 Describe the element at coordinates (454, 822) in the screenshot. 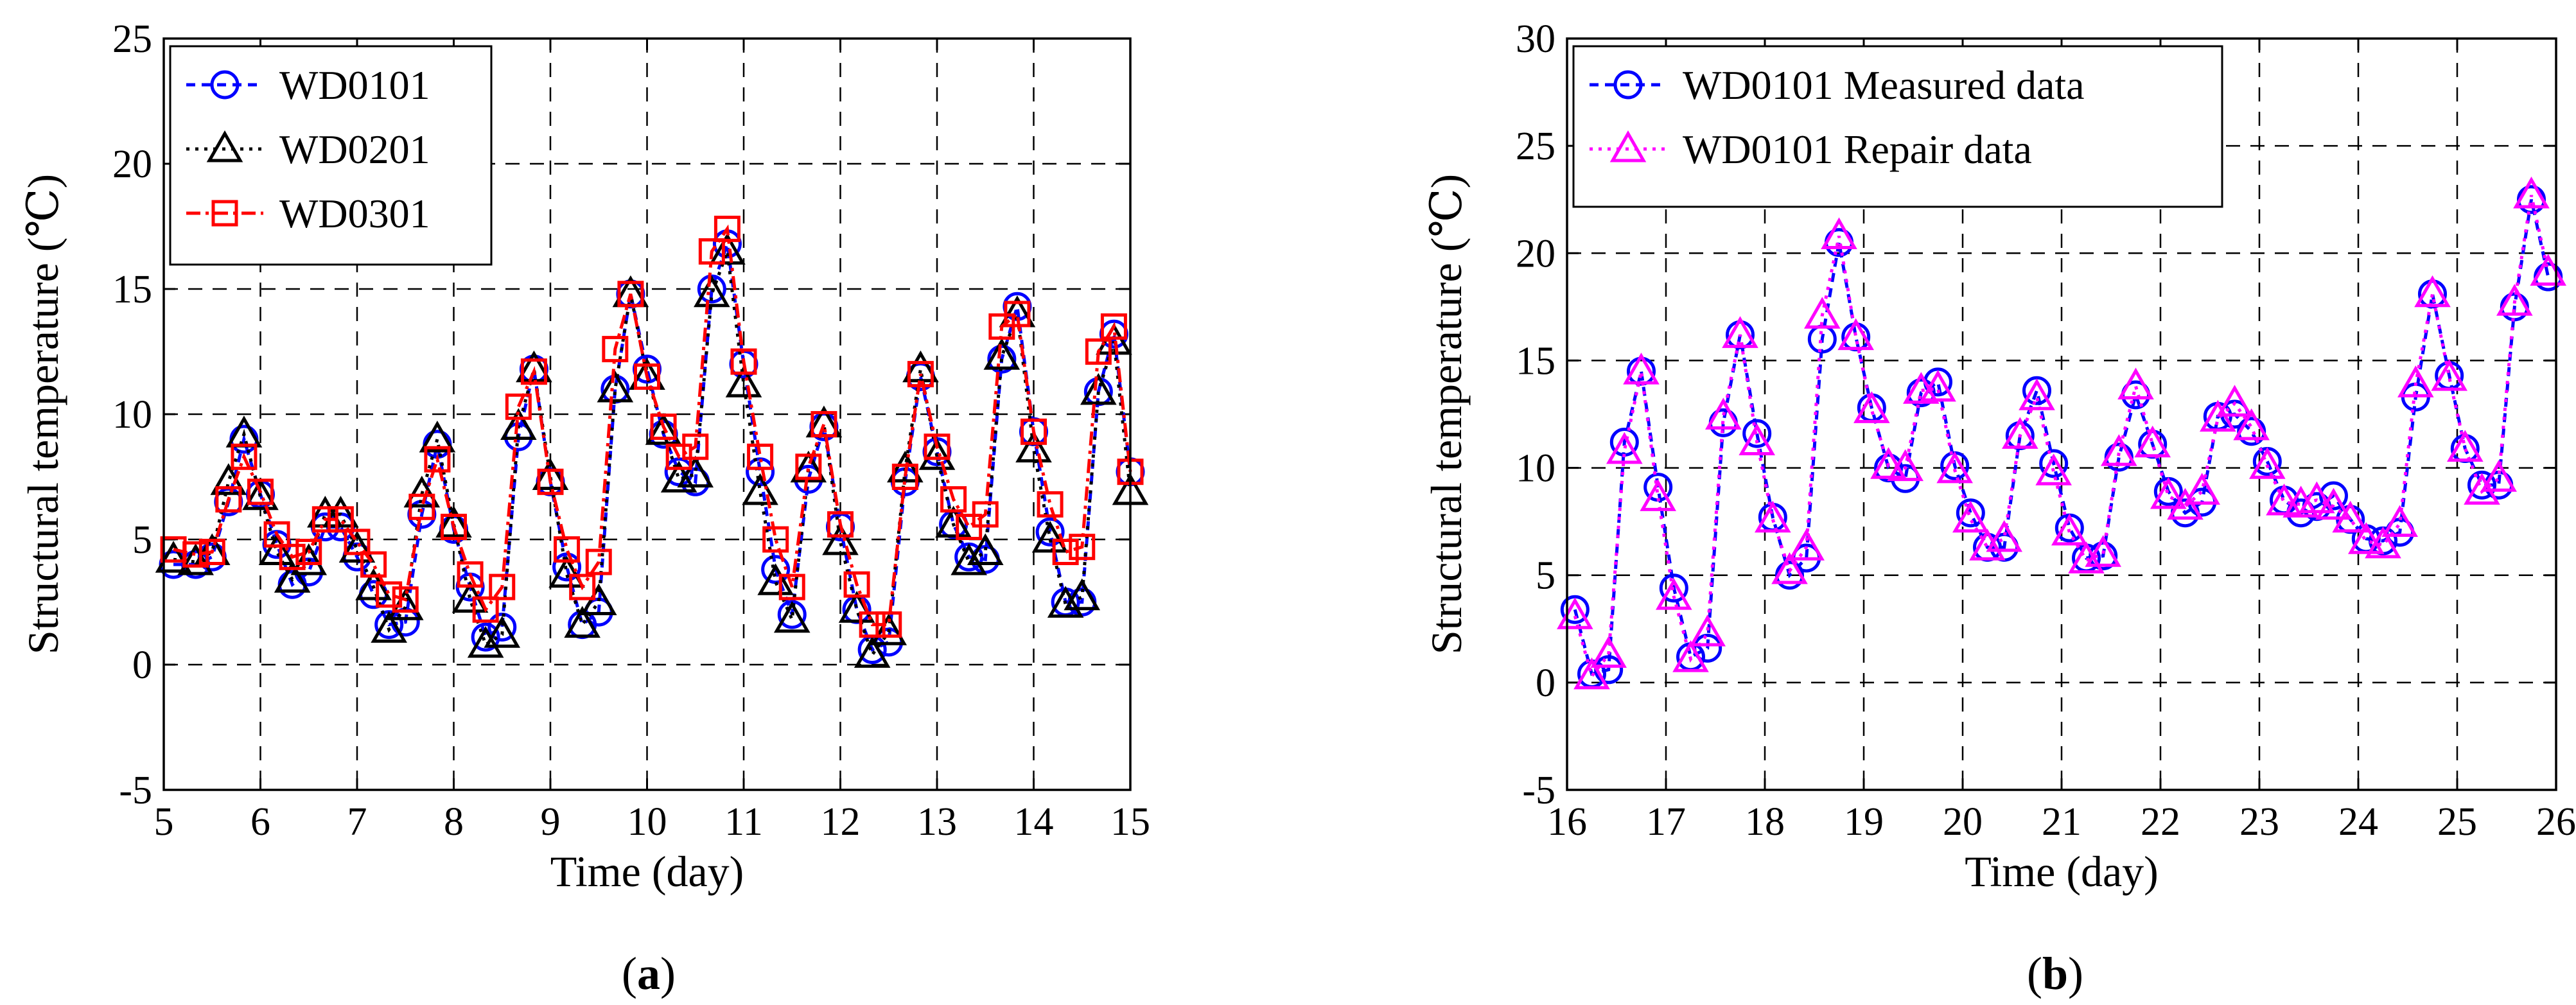

I see `x-tick-label: 8` at that location.